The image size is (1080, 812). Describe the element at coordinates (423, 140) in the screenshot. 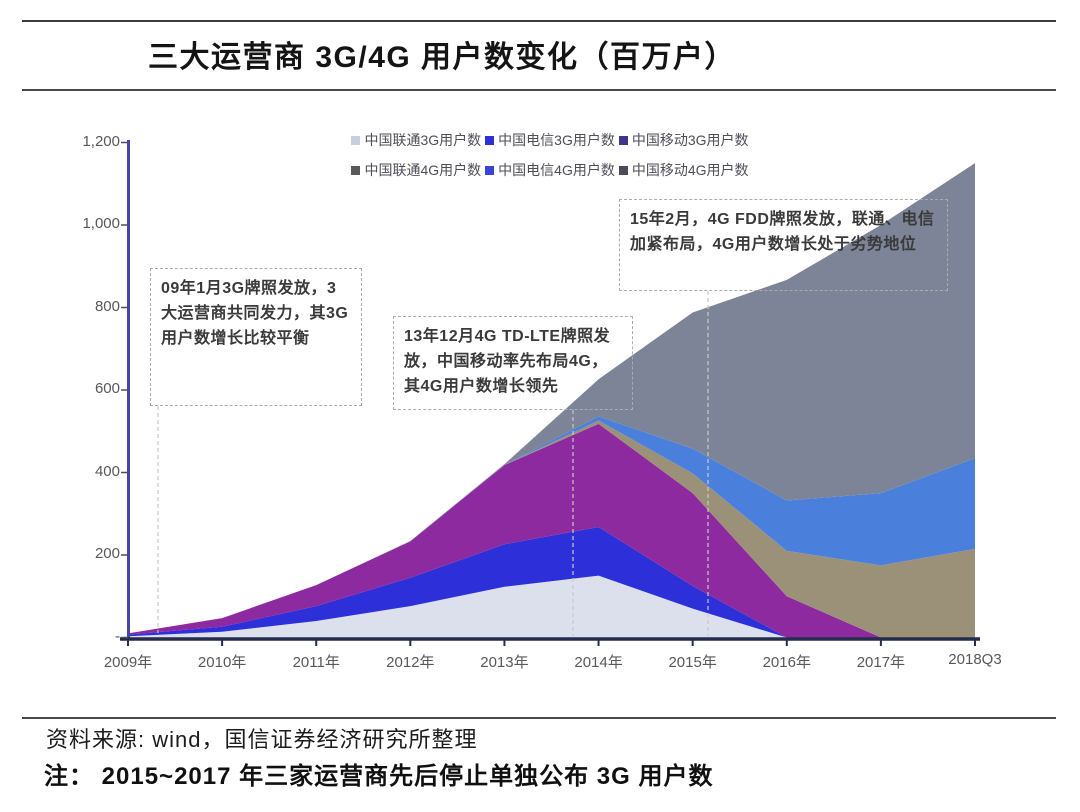

I see `legend-label: 中国联通3G用户数` at that location.